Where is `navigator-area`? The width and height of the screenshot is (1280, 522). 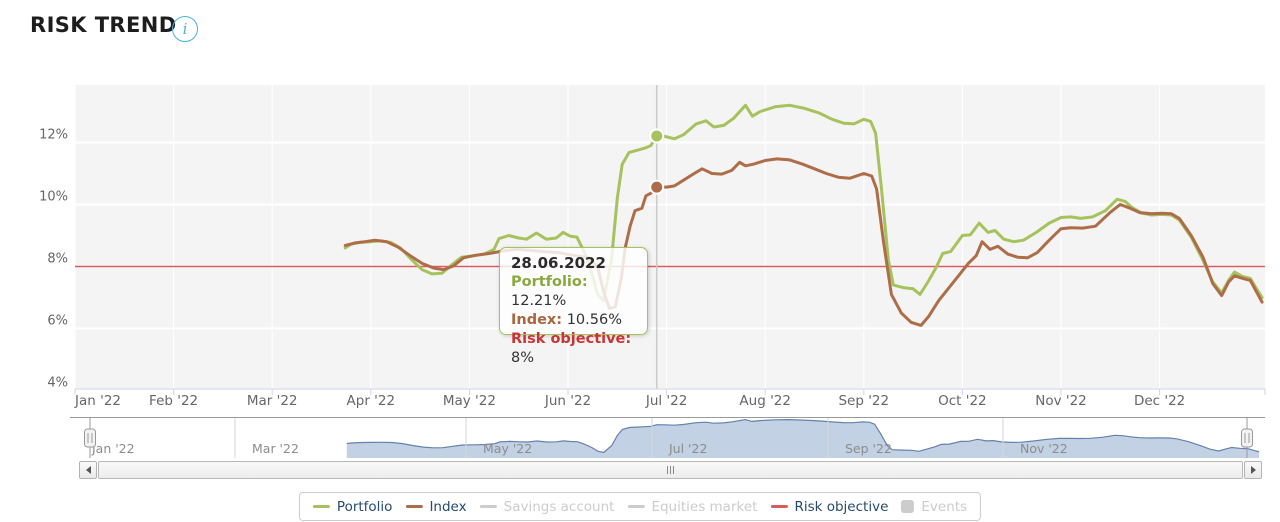
navigator-area is located at coordinates (803, 438).